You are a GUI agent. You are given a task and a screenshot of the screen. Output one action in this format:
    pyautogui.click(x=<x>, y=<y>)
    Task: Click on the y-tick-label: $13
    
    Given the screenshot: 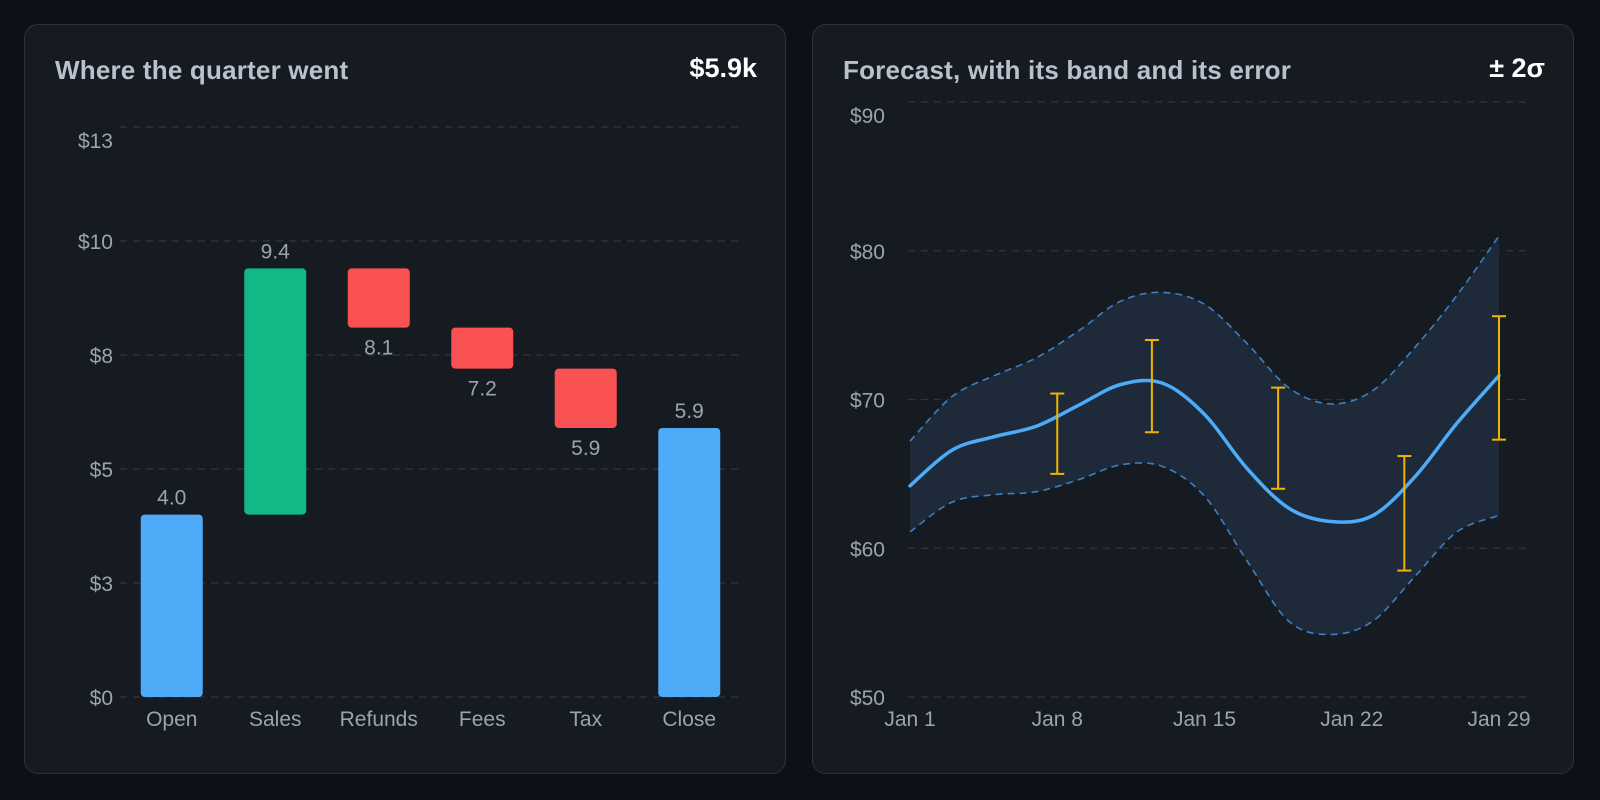 What is the action you would take?
    pyautogui.click(x=95, y=141)
    